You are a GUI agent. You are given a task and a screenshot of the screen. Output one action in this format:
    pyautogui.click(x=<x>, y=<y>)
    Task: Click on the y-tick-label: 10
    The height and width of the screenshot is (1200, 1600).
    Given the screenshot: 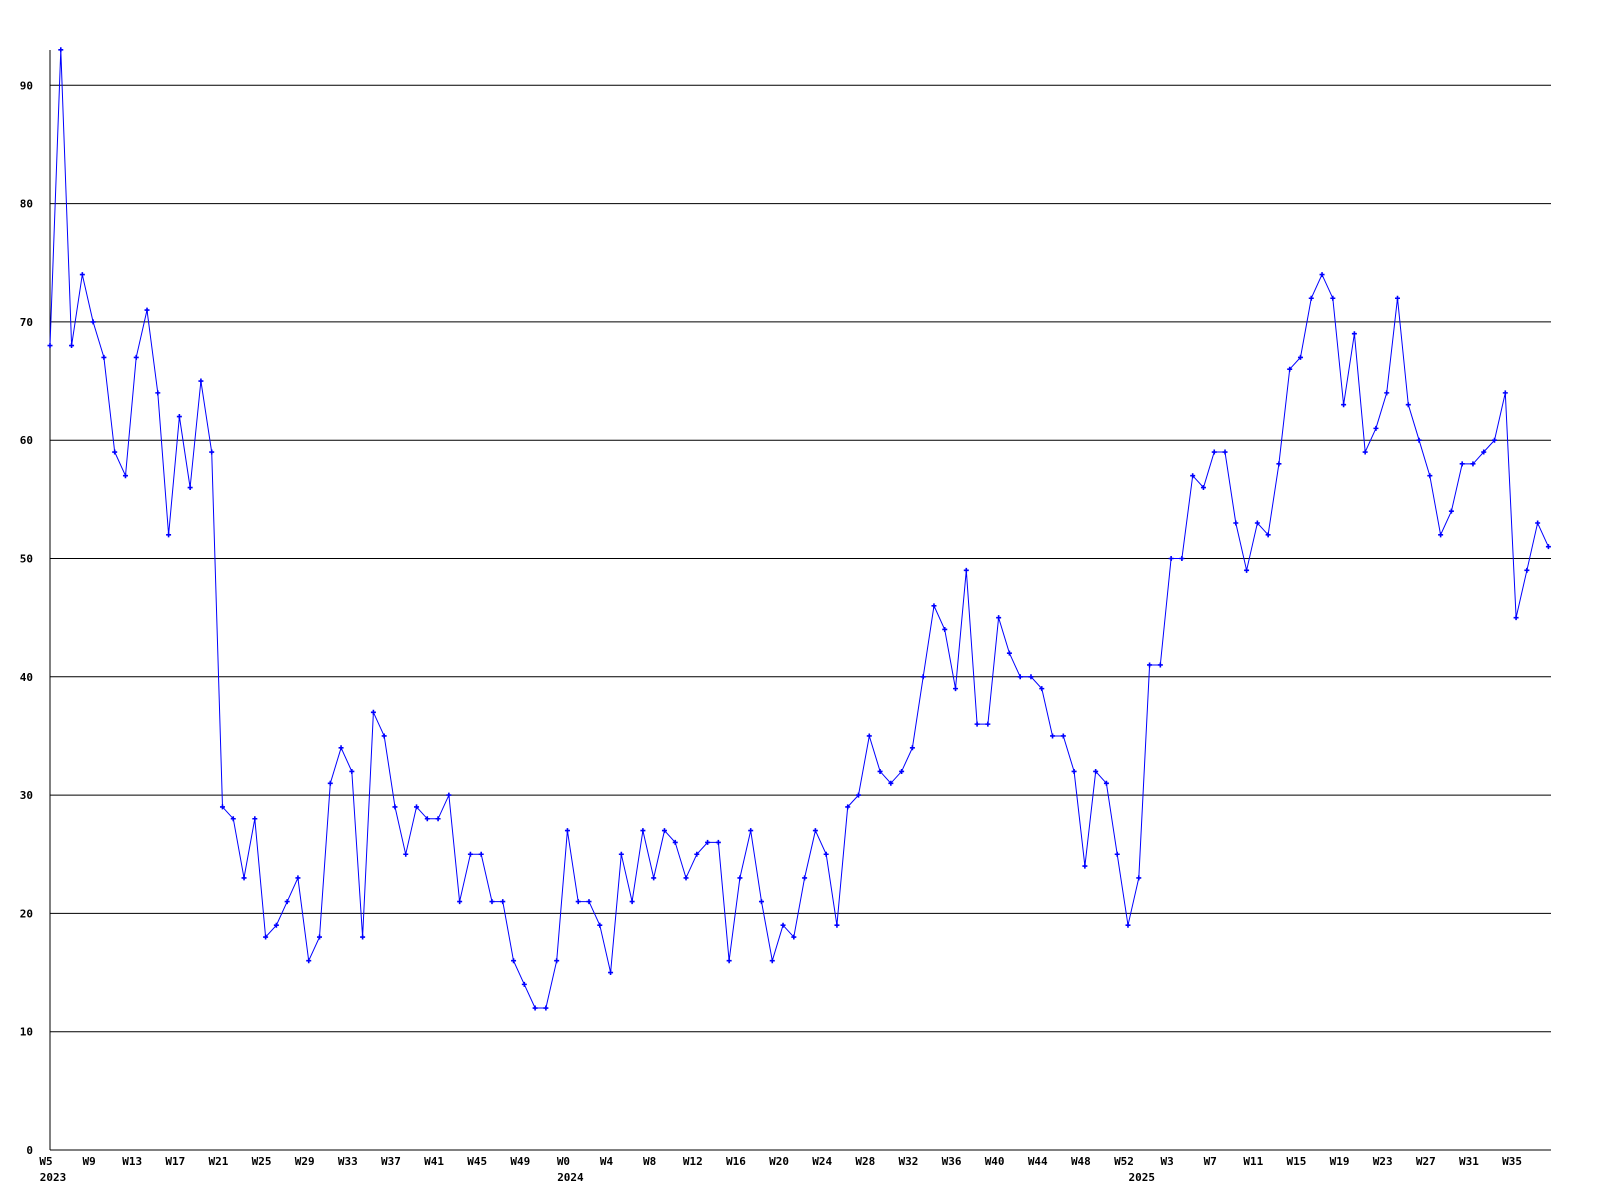 What is the action you would take?
    pyautogui.click(x=26, y=1032)
    